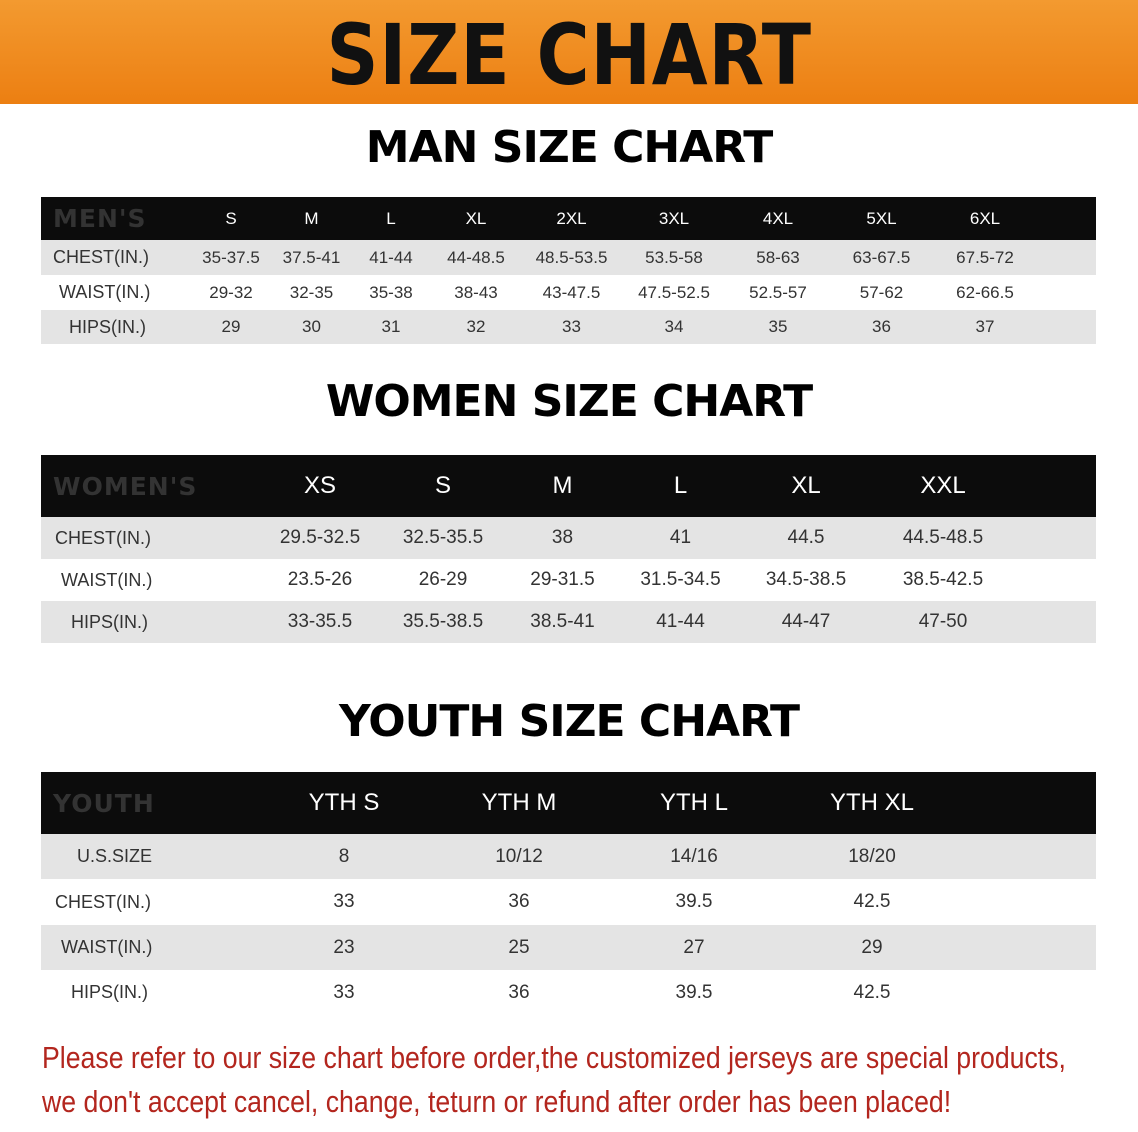 The image size is (1138, 1132). Describe the element at coordinates (778, 257) in the screenshot. I see `measurement-value: 58-63` at that location.